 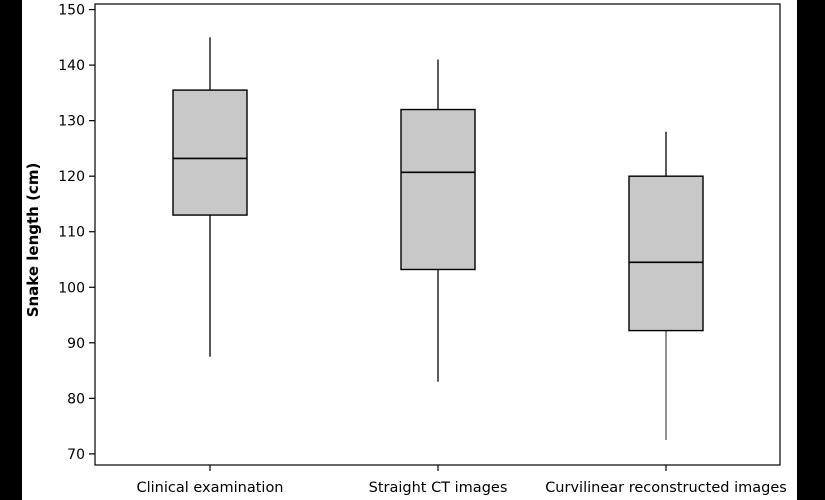 What do you see at coordinates (76, 455) in the screenshot?
I see `y-tick-label: 70` at bounding box center [76, 455].